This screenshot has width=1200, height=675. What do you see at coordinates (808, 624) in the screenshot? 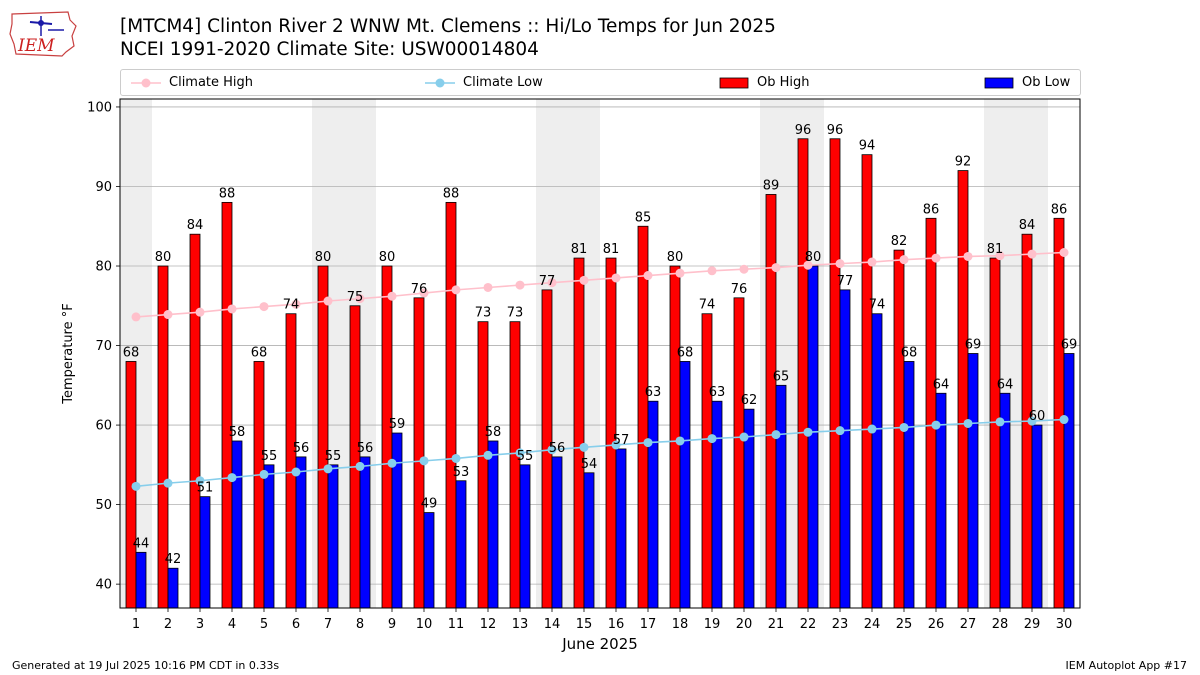
I see `x-tick-label: 22` at bounding box center [808, 624].